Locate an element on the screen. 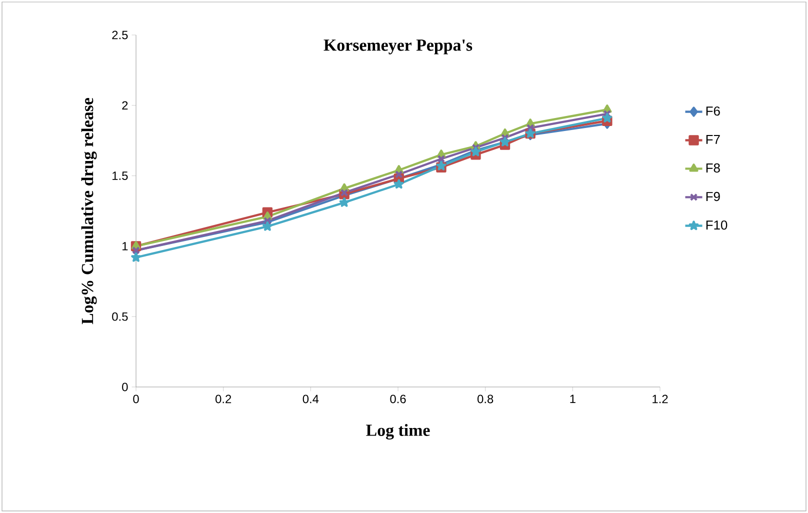  y-tick-label: 0 is located at coordinates (125, 387).